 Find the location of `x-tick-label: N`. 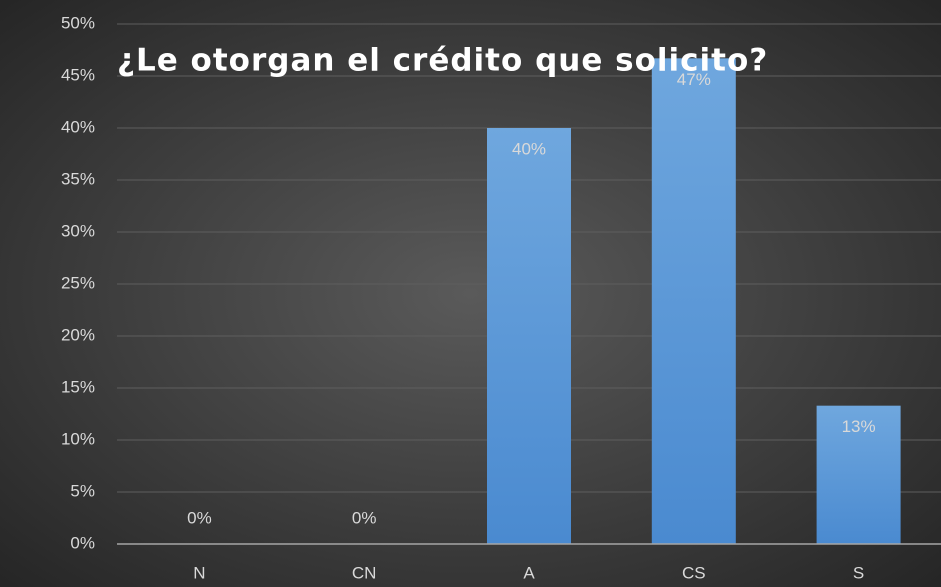

x-tick-label: N is located at coordinates (199, 572).